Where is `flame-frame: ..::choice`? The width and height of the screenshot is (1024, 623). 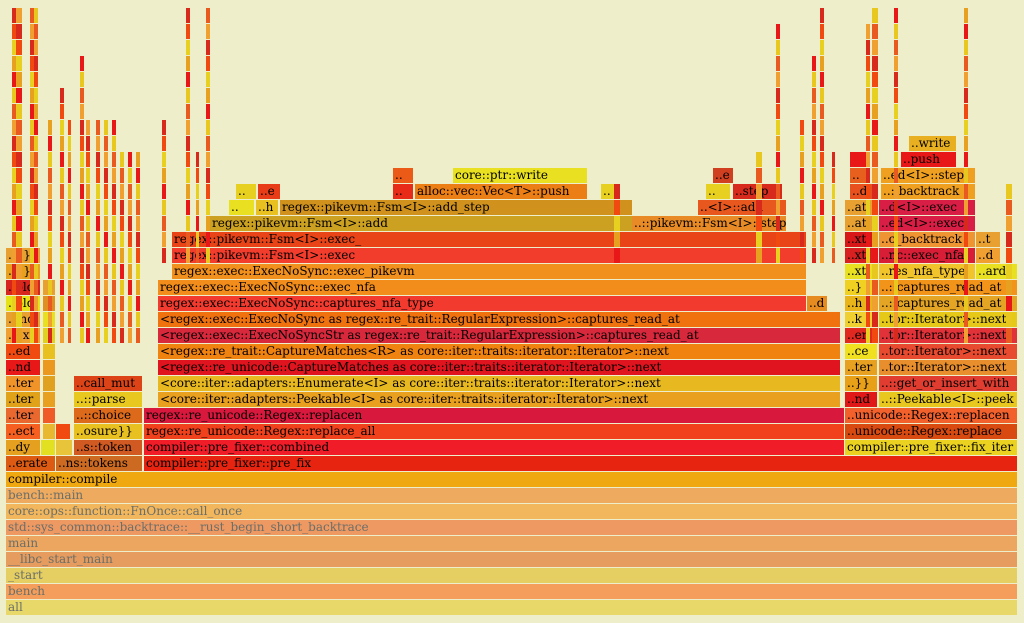
flame-frame: ..::choice is located at coordinates (108, 415).